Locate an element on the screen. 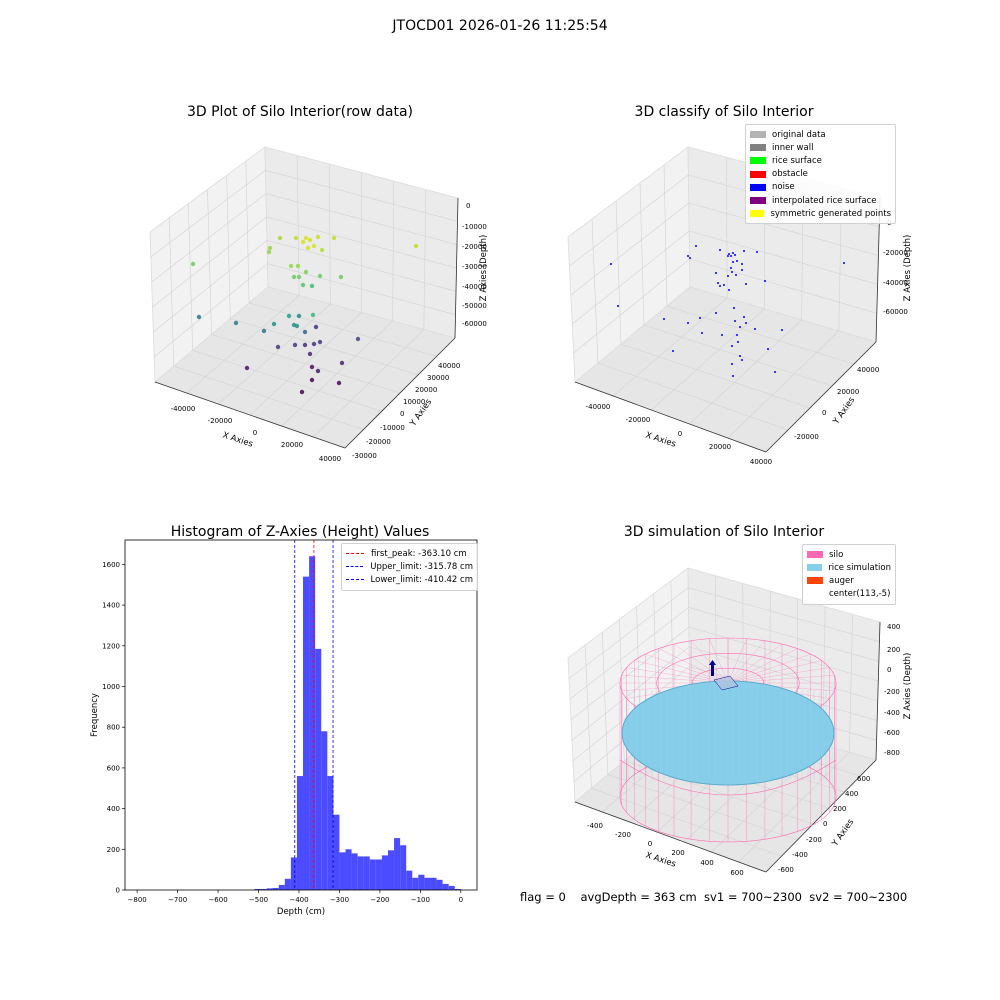  legend-item: Lower_limit: -410.42 cm is located at coordinates (409, 579).